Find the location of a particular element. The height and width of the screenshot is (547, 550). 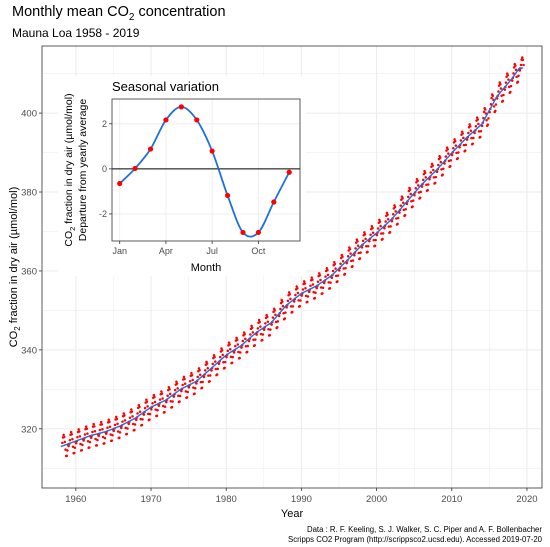

inset-y-axis-label-2: Departure from yearly average is located at coordinates (83, 170).